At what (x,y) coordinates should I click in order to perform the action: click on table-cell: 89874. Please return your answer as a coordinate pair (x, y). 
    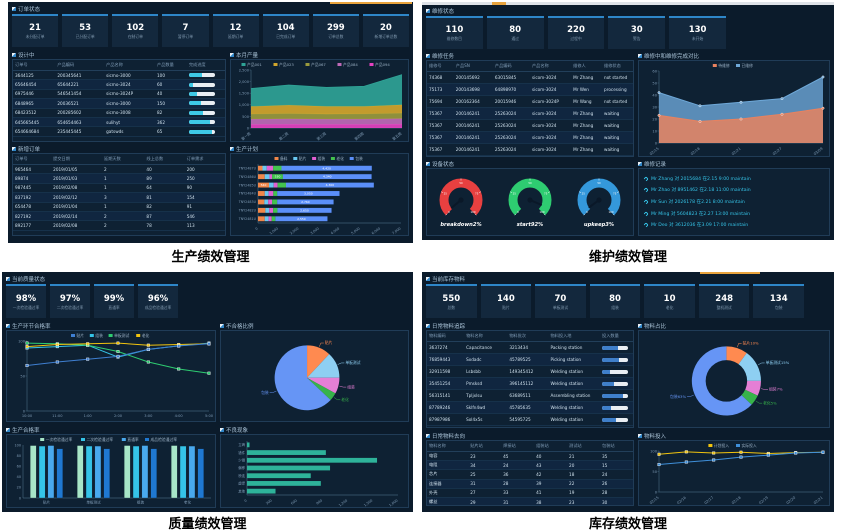
    Looking at the image, I should click on (32, 178).